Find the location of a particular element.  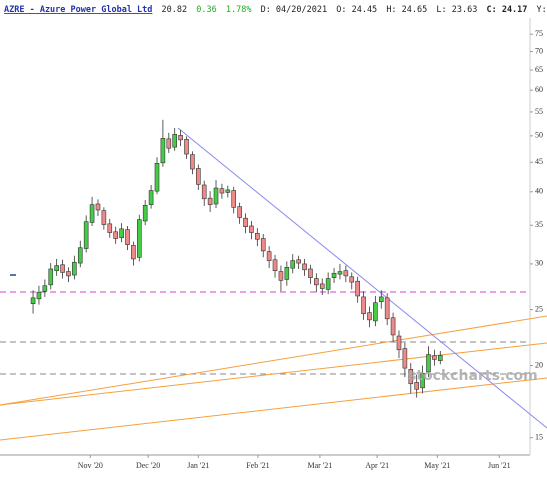

change: 0.36 is located at coordinates (206, 10).